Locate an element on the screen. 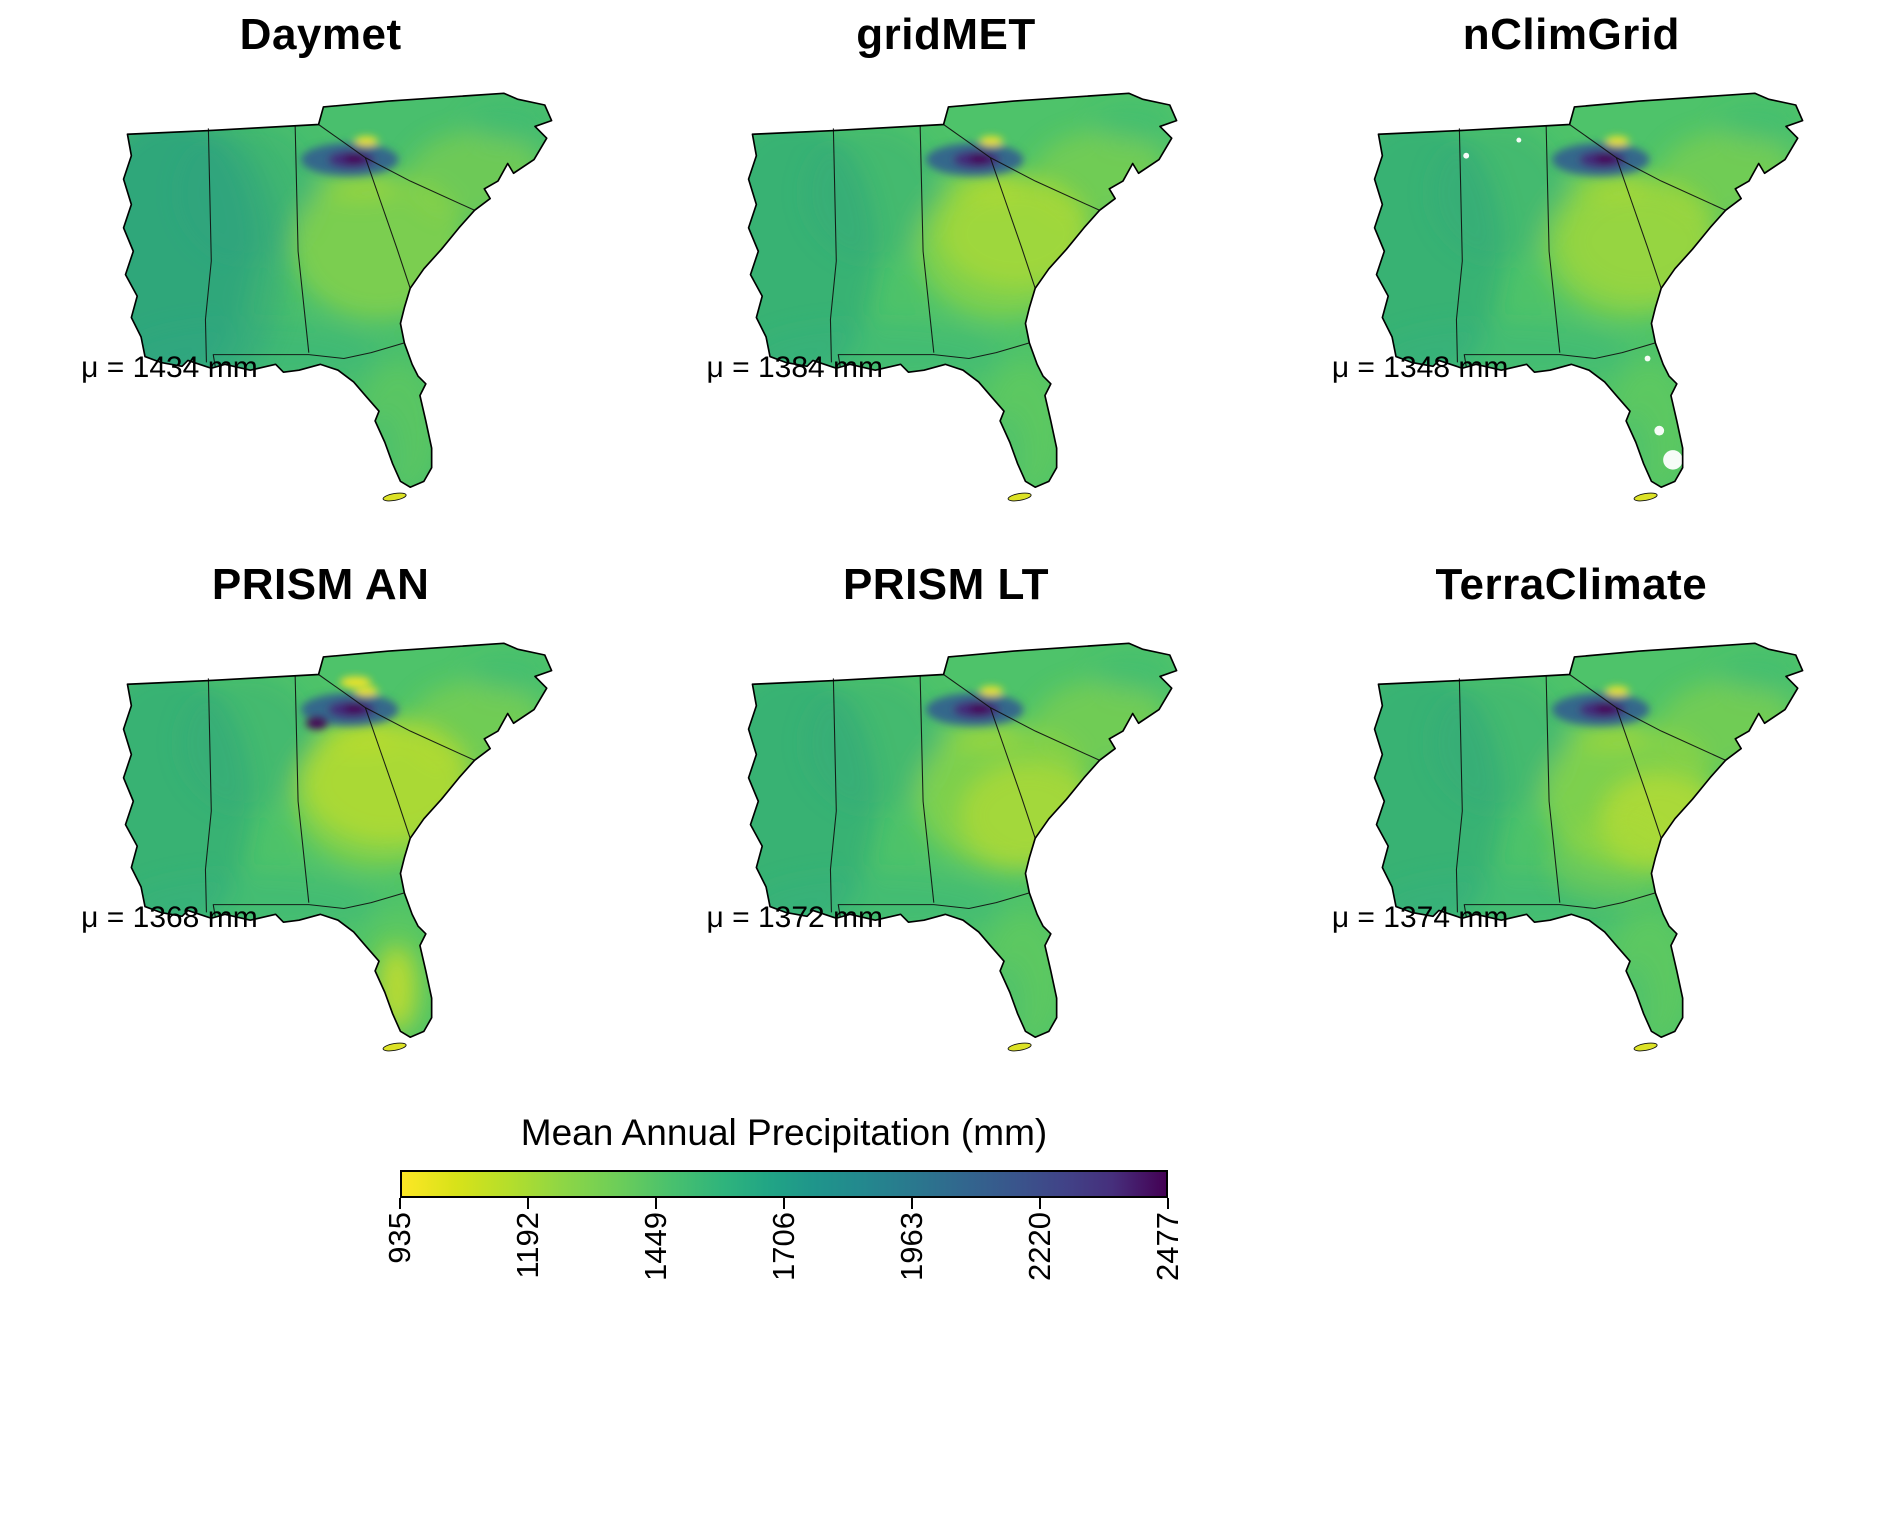 Image resolution: width=1892 pixels, height=1518 pixels. colorbar-tick: 1449 is located at coordinates (656, 1239).